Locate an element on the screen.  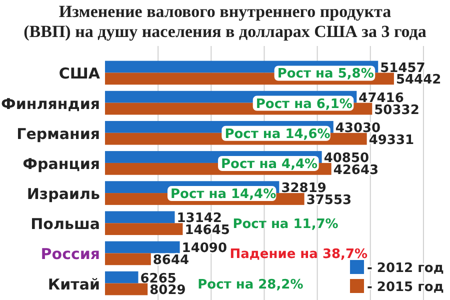
chart-title: Изменение валового внутреннего продукта (ВВП) на душу населения в долларах США за 3 года is located at coordinates (225, 21).